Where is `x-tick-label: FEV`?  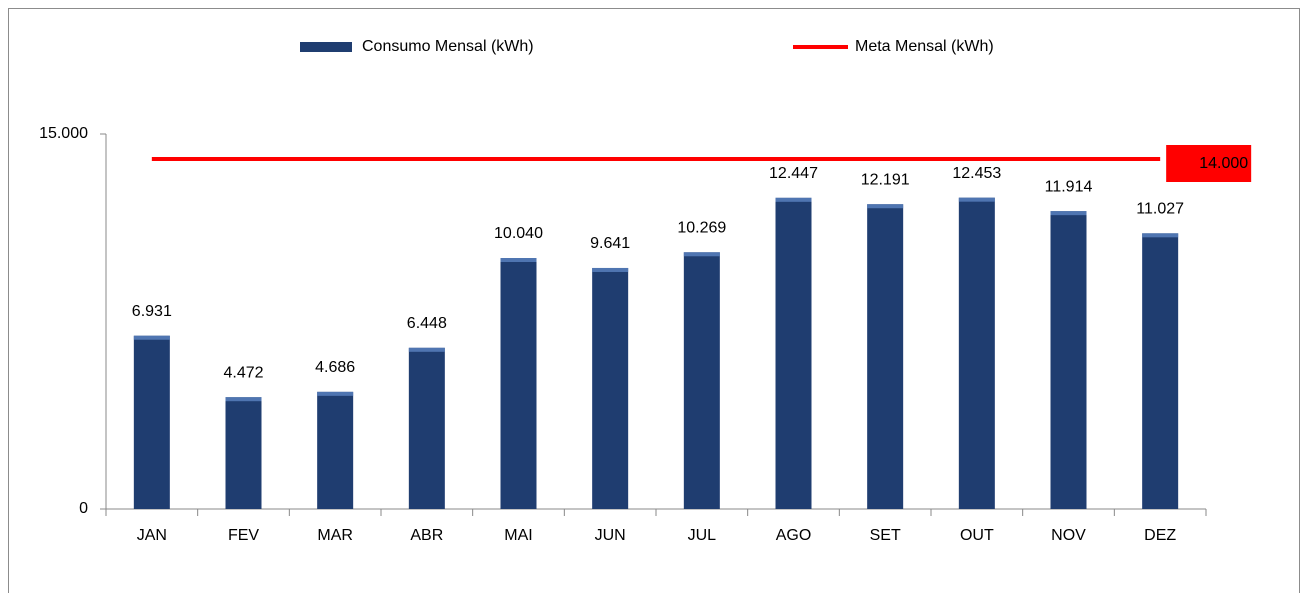
x-tick-label: FEV is located at coordinates (243, 535).